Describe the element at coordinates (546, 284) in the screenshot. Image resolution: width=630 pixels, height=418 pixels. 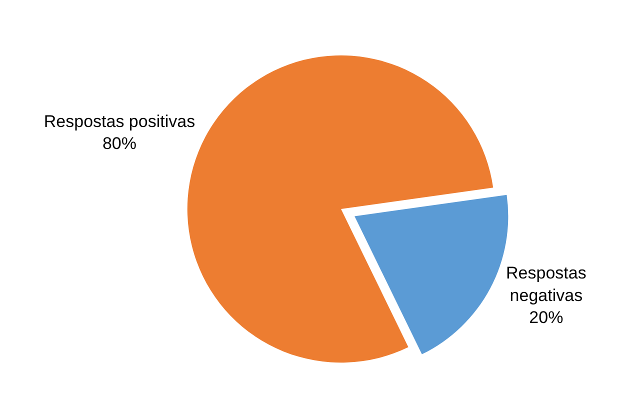
I see `slice-label: Respostas negativas` at that location.